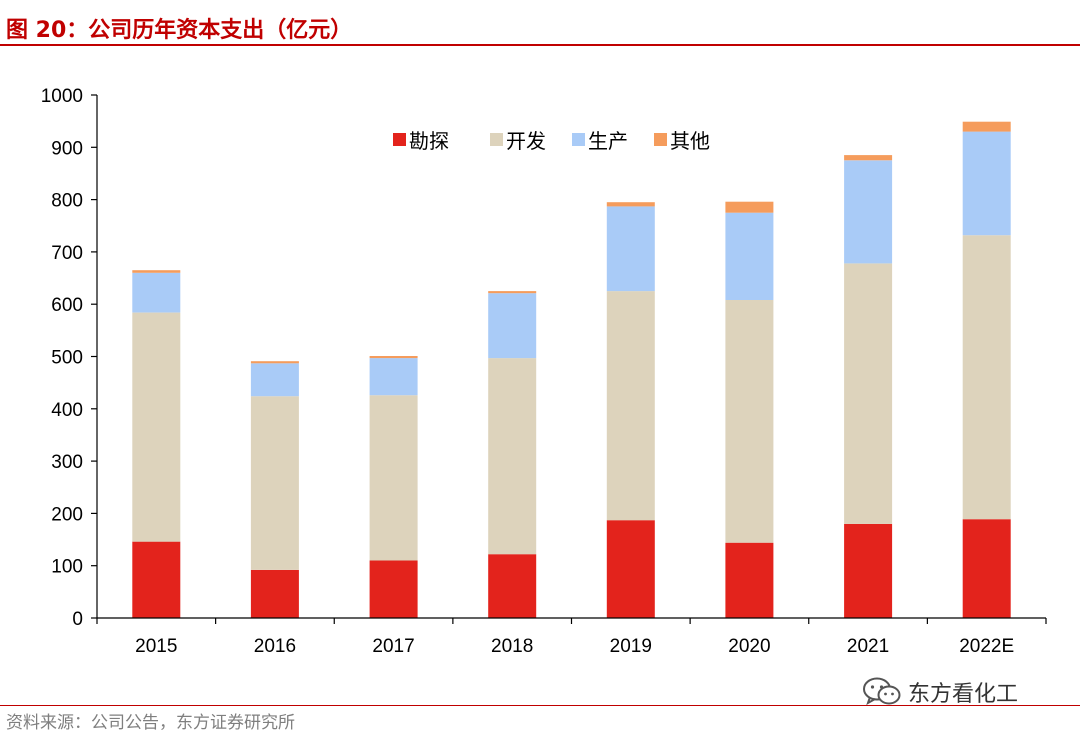 This screenshot has height=743, width=1080. Describe the element at coordinates (393, 478) in the screenshot. I see `bar-开发-2017` at that location.